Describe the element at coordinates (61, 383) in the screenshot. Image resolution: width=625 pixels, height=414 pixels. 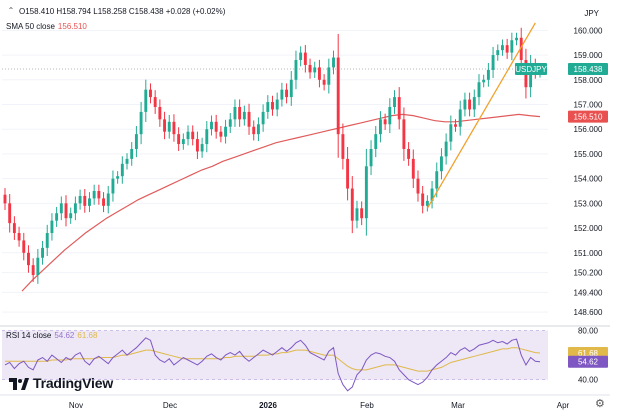
I see `tradingview-logo: TradingView` at that location.